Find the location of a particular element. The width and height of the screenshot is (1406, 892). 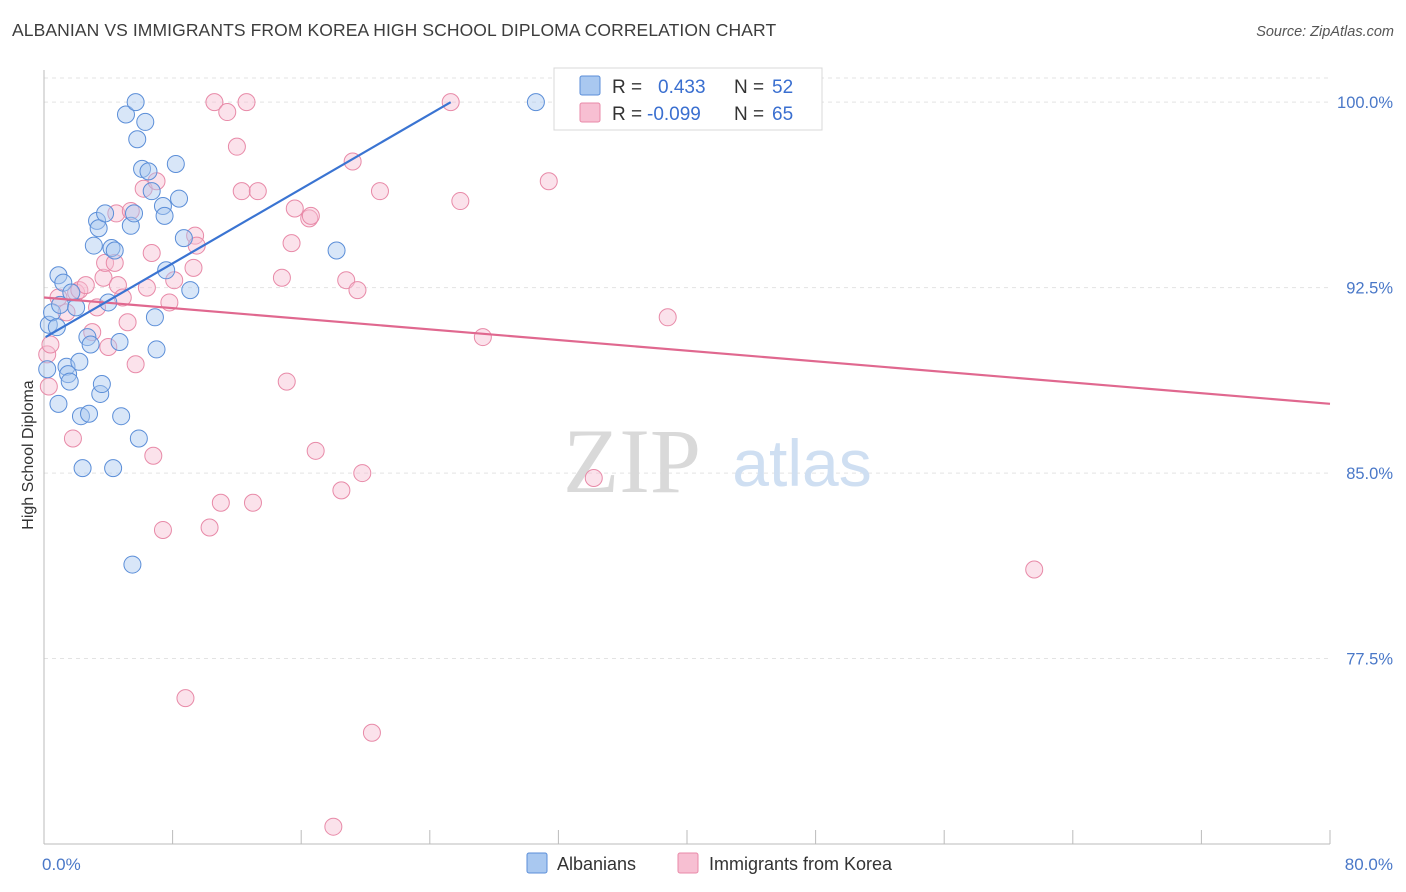

bottom-legend-swatch-albanians is located at coordinates (537, 863).